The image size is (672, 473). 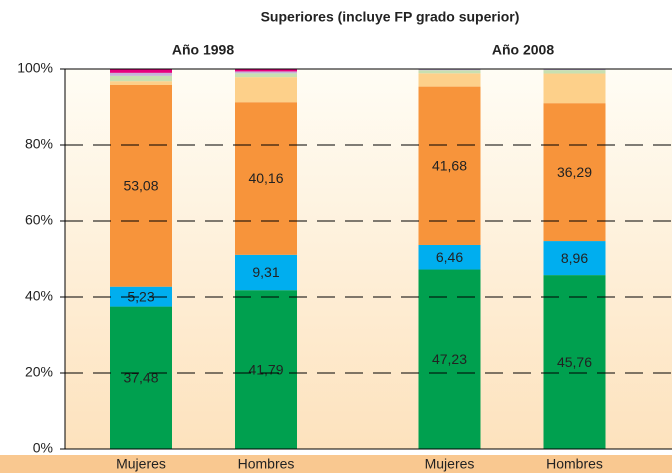 I want to click on value-label: 8,96, so click(x=574, y=258).